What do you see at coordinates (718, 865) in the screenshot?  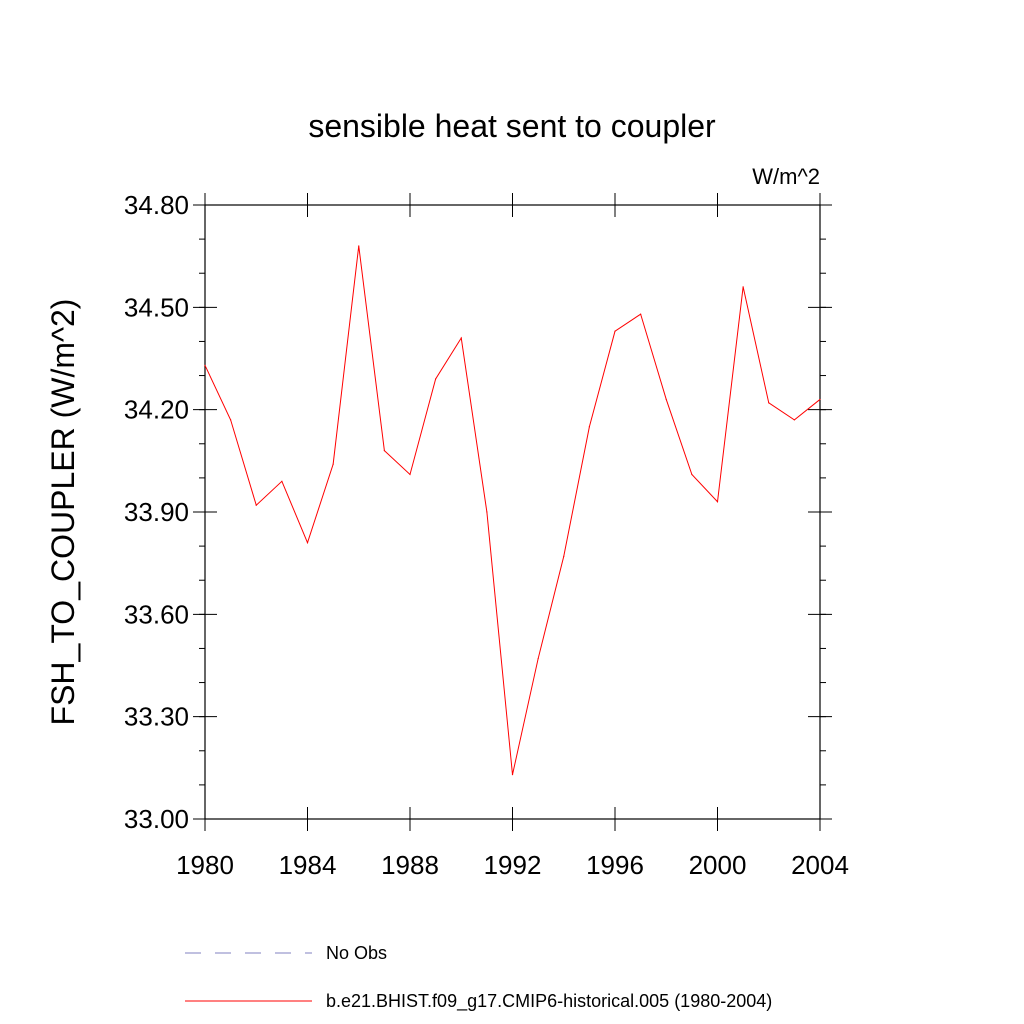 I see `x-tick-label: 2000` at bounding box center [718, 865].